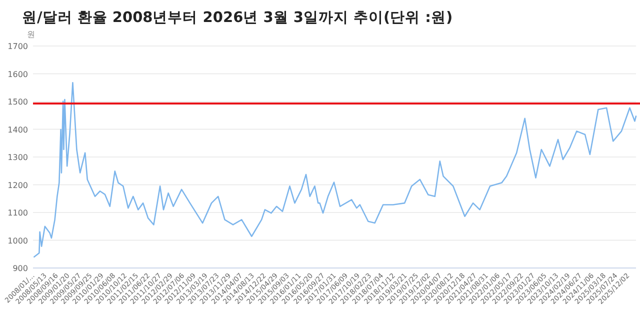  I want to click on y-tick-label: 1000, so click(18, 241).